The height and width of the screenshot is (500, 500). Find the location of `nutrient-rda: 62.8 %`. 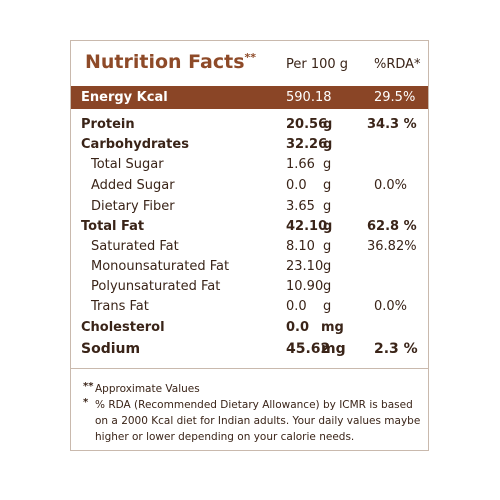

nutrient-rda: 62.8 % is located at coordinates (392, 226).